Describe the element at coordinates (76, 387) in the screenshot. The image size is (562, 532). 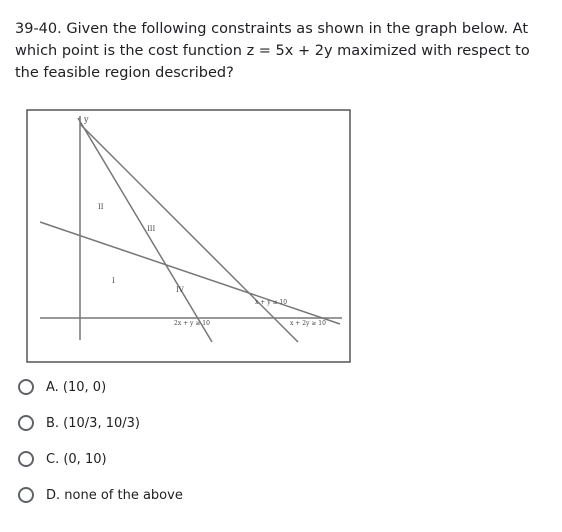
I see `option-text: A. (10, 0)` at that location.